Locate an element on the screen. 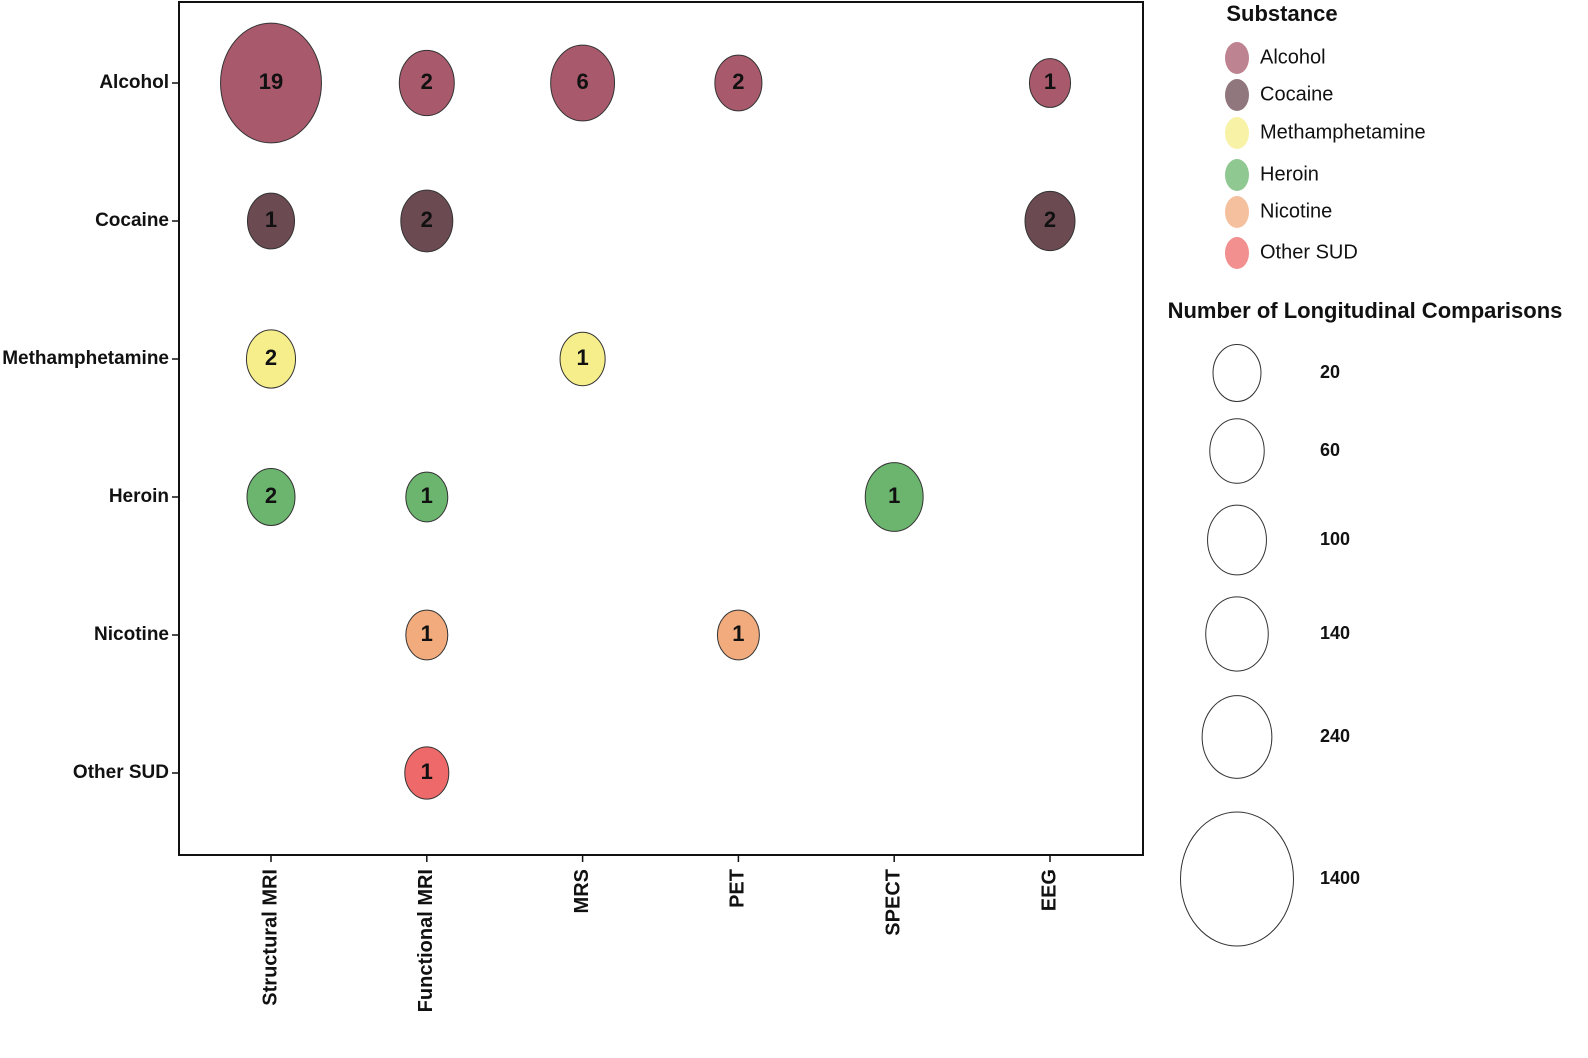 The width and height of the screenshot is (1588, 1058). size-legend-title: Number of Longitudinal Comparisons is located at coordinates (1365, 310).